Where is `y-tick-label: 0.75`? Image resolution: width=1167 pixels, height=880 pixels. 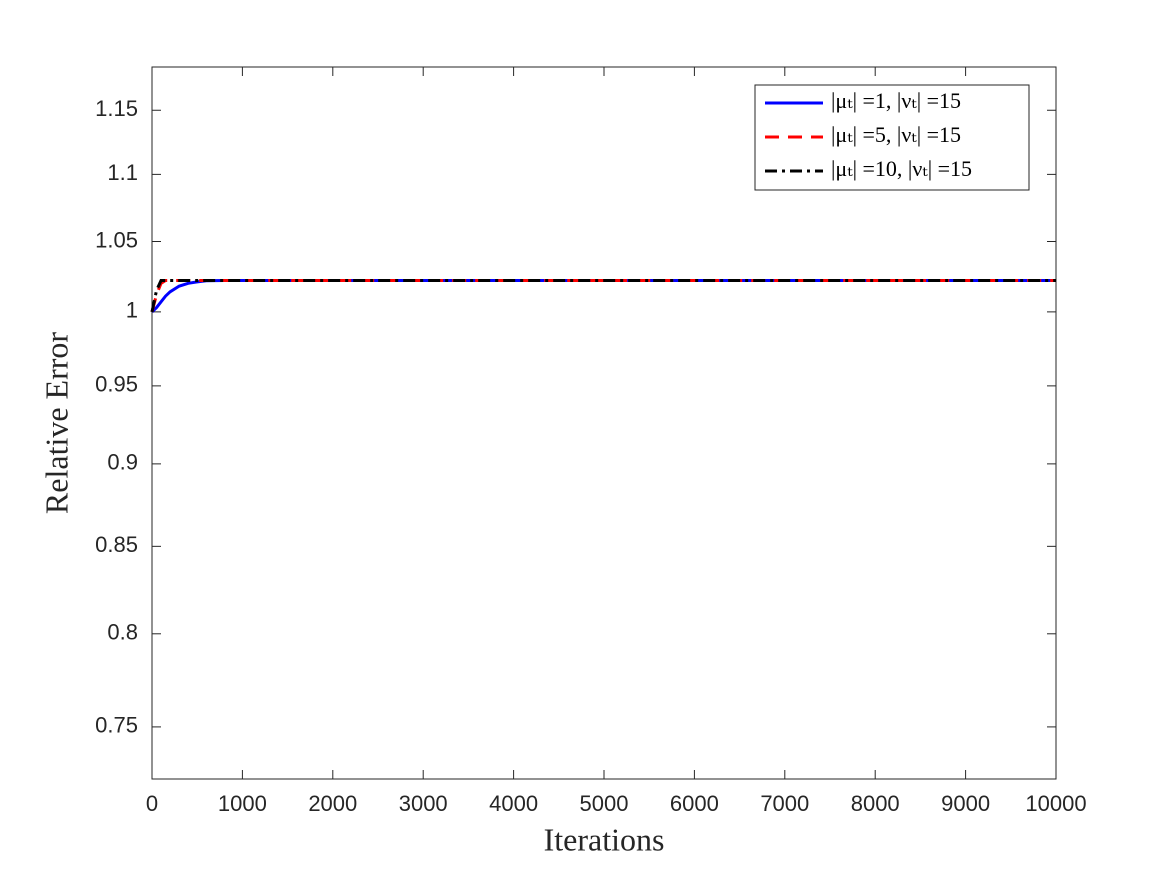 y-tick-label: 0.75 is located at coordinates (116, 725).